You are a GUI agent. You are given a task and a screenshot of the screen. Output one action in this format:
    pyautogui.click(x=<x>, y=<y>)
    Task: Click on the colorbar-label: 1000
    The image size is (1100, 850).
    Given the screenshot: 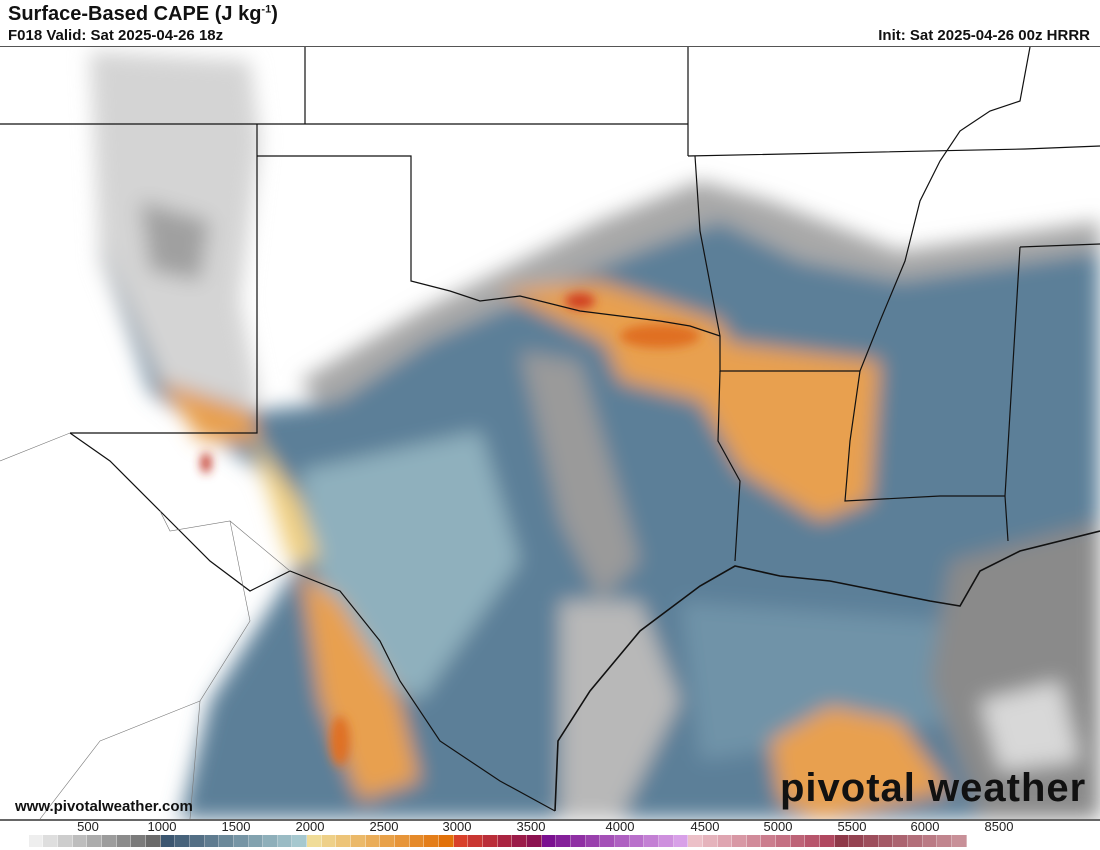 What is the action you would take?
    pyautogui.click(x=162, y=826)
    